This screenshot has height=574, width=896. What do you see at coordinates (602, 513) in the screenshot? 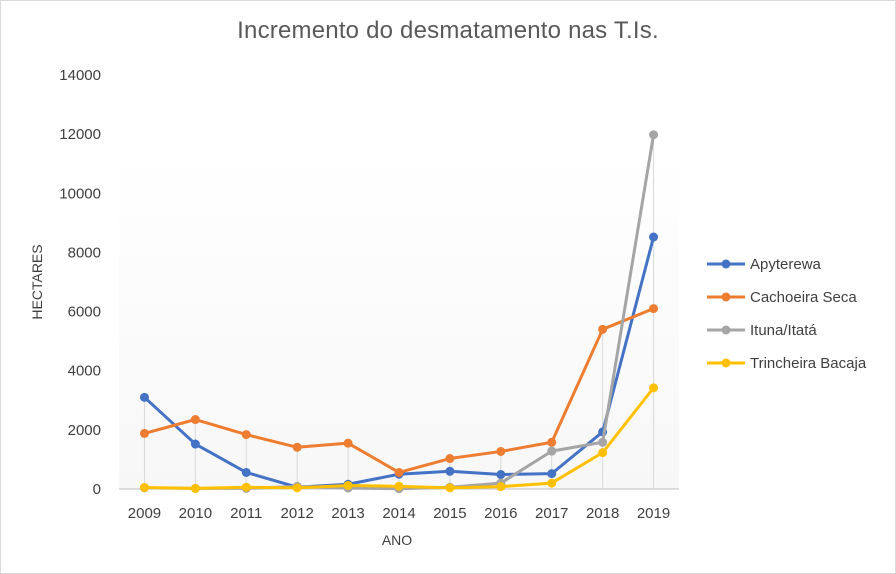
I see `x-tick-label: 2018` at bounding box center [602, 513].